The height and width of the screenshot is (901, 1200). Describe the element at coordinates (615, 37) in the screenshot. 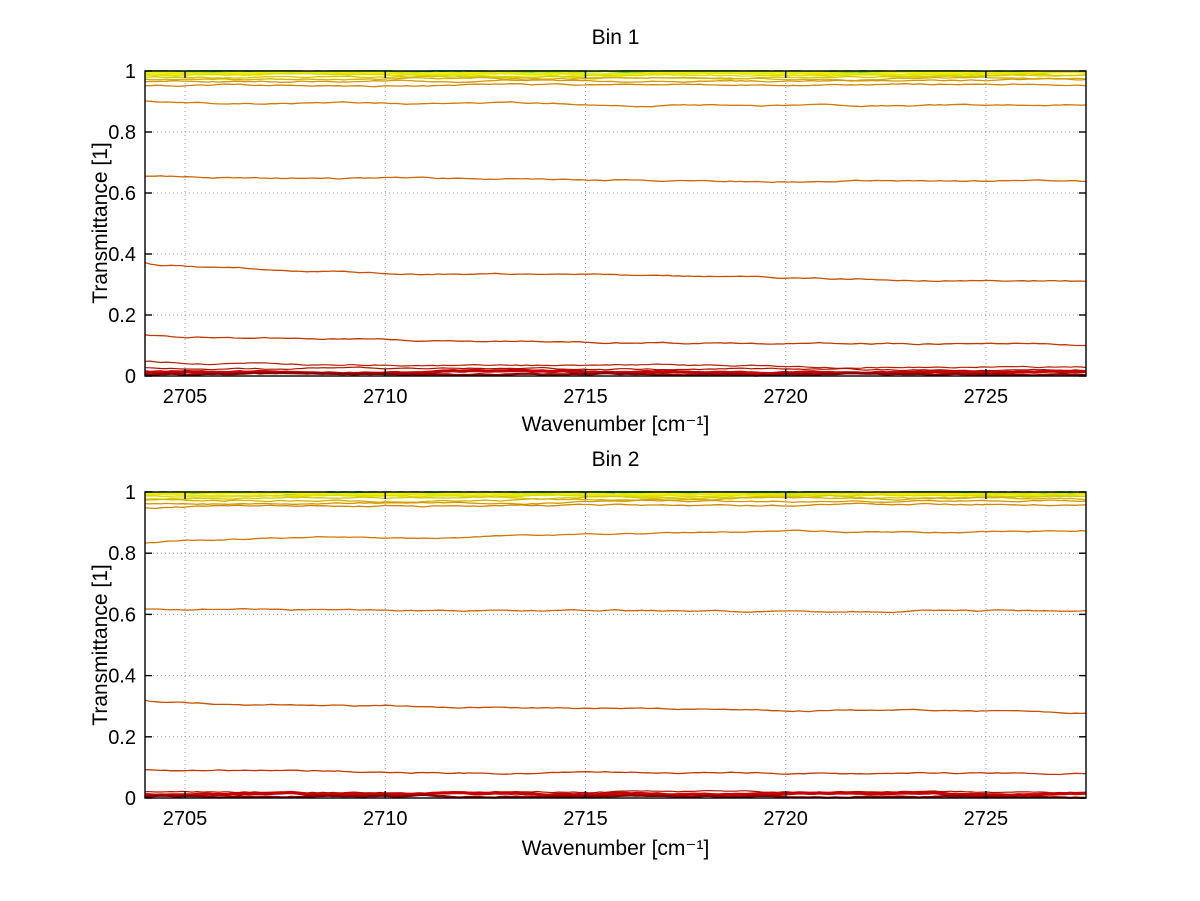

I see `plot-title-bin1: Bin 1` at that location.